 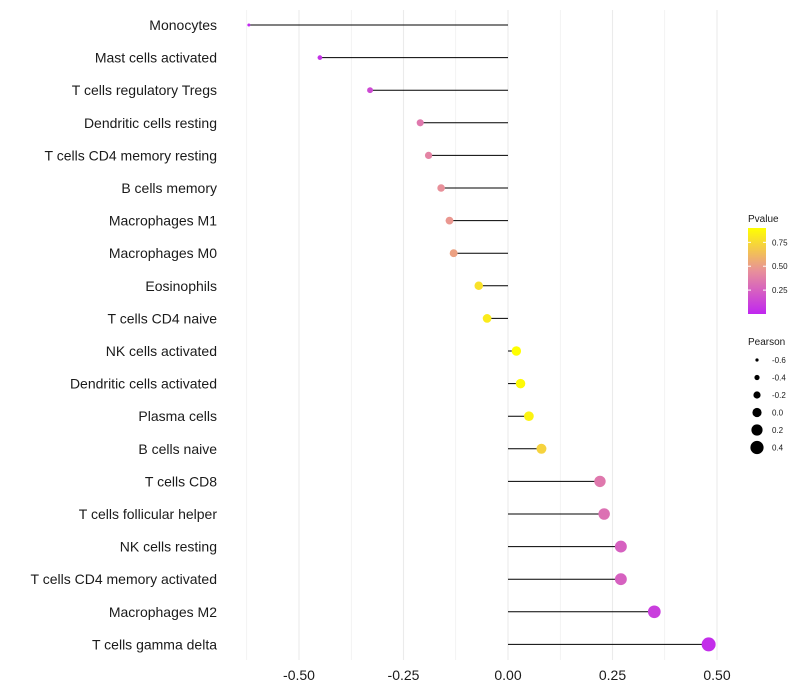 What do you see at coordinates (778, 413) in the screenshot?
I see `legend-size-label: 0.0` at bounding box center [778, 413].